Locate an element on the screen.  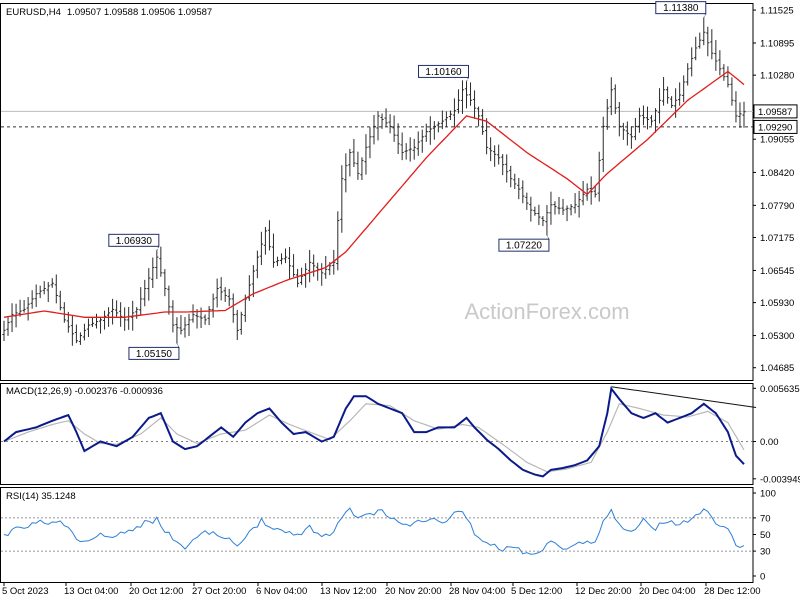
pivot-label: 1.11380 is located at coordinates (681, 9).